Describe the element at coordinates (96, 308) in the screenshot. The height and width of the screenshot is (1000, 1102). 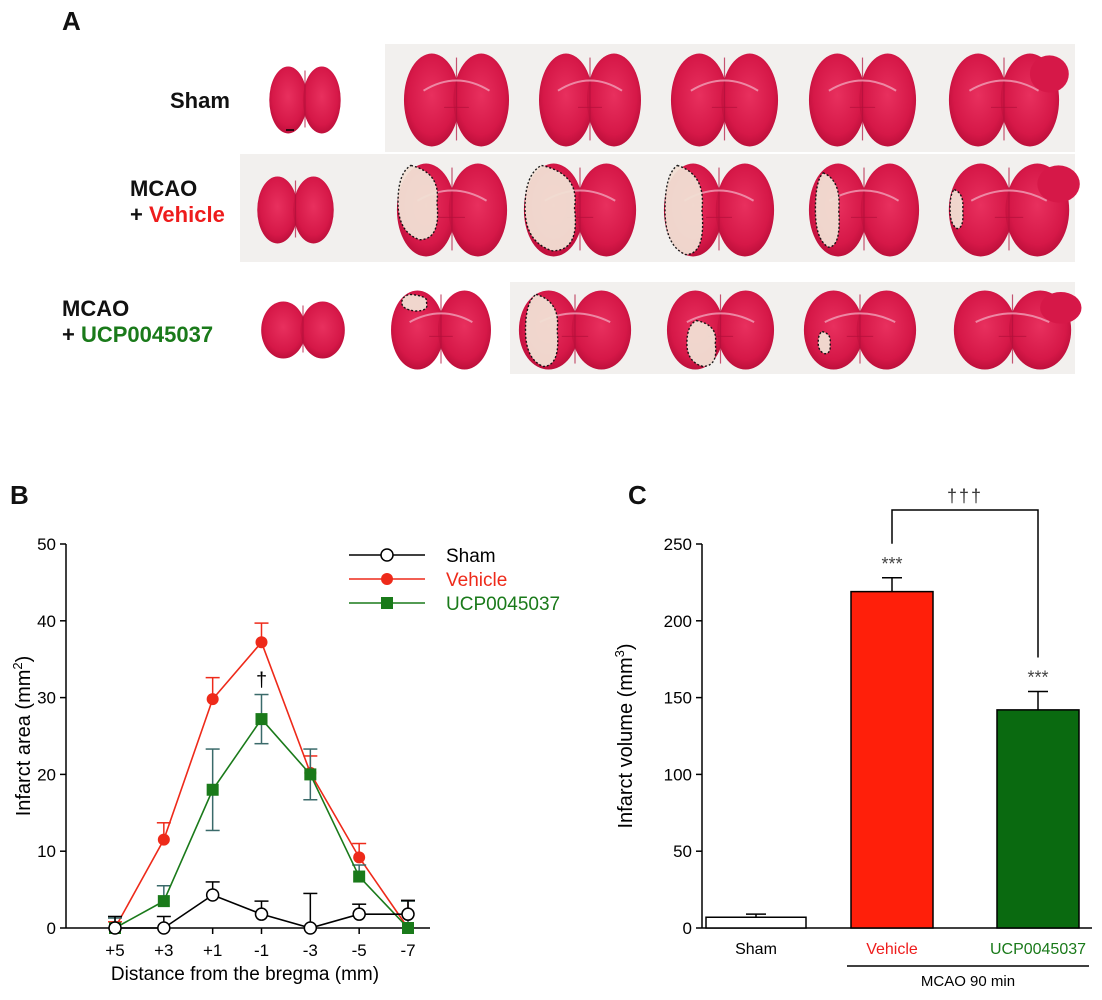
I see `row-label-ucp-line1: MCAO` at that location.